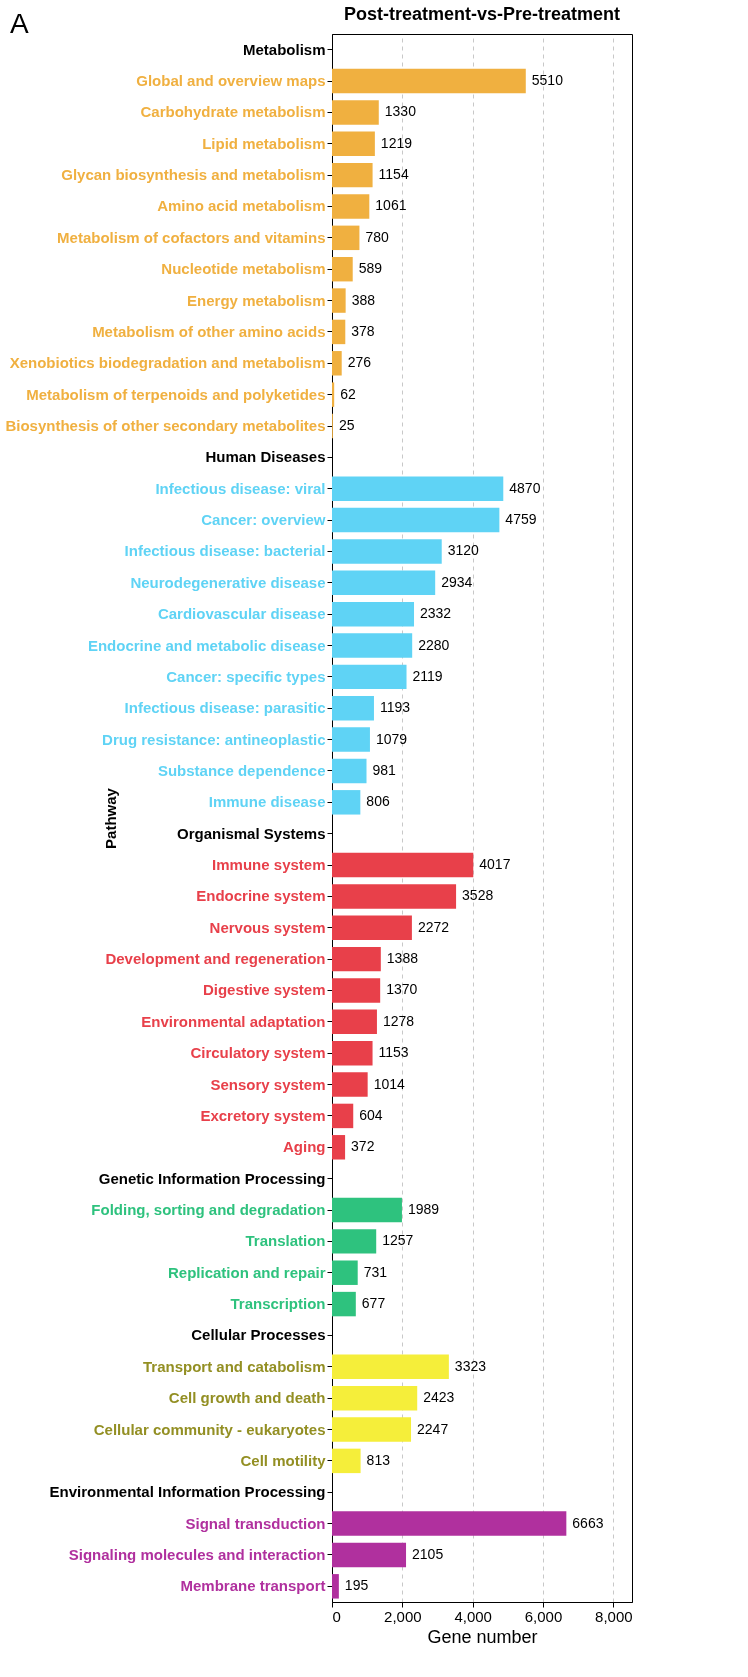  What do you see at coordinates (363, 330) in the screenshot?
I see `data-label: 378` at bounding box center [363, 330].